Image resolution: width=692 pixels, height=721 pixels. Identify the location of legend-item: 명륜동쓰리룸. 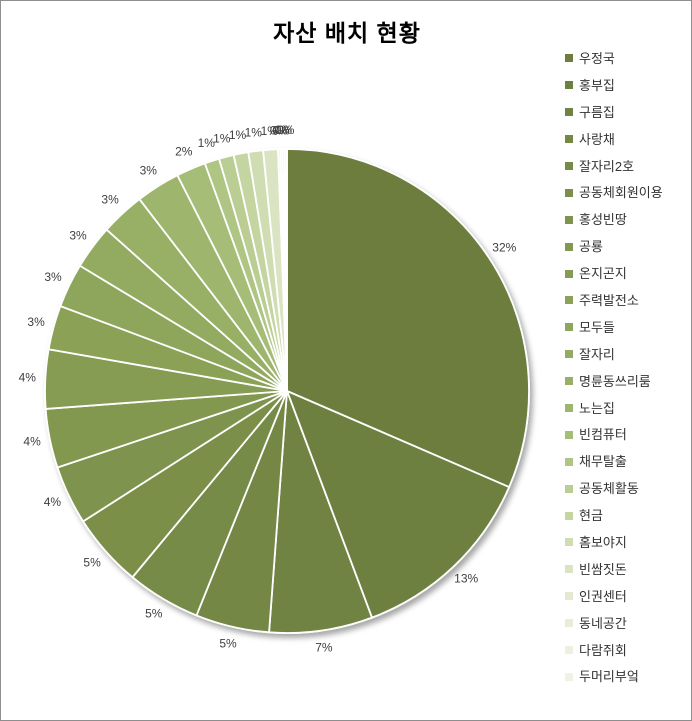
(614, 381).